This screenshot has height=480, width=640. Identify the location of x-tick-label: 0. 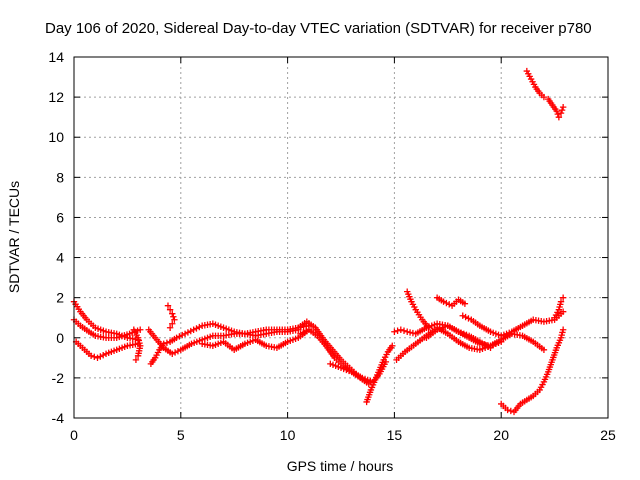
(74, 435).